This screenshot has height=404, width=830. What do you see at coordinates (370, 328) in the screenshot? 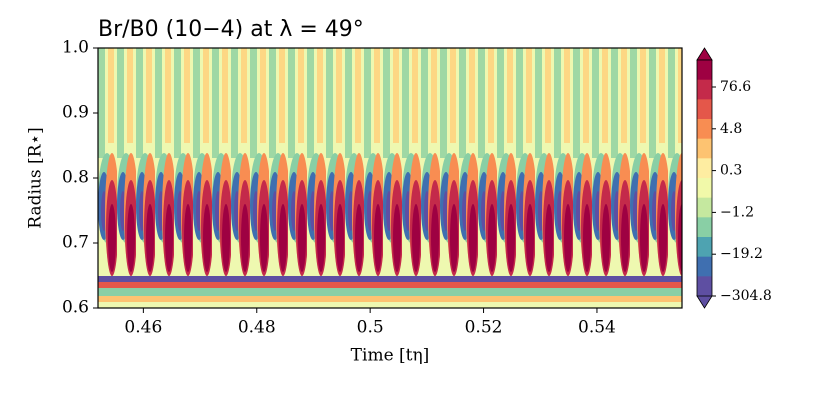
I see `x-tick-label: 0.5` at bounding box center [370, 328].